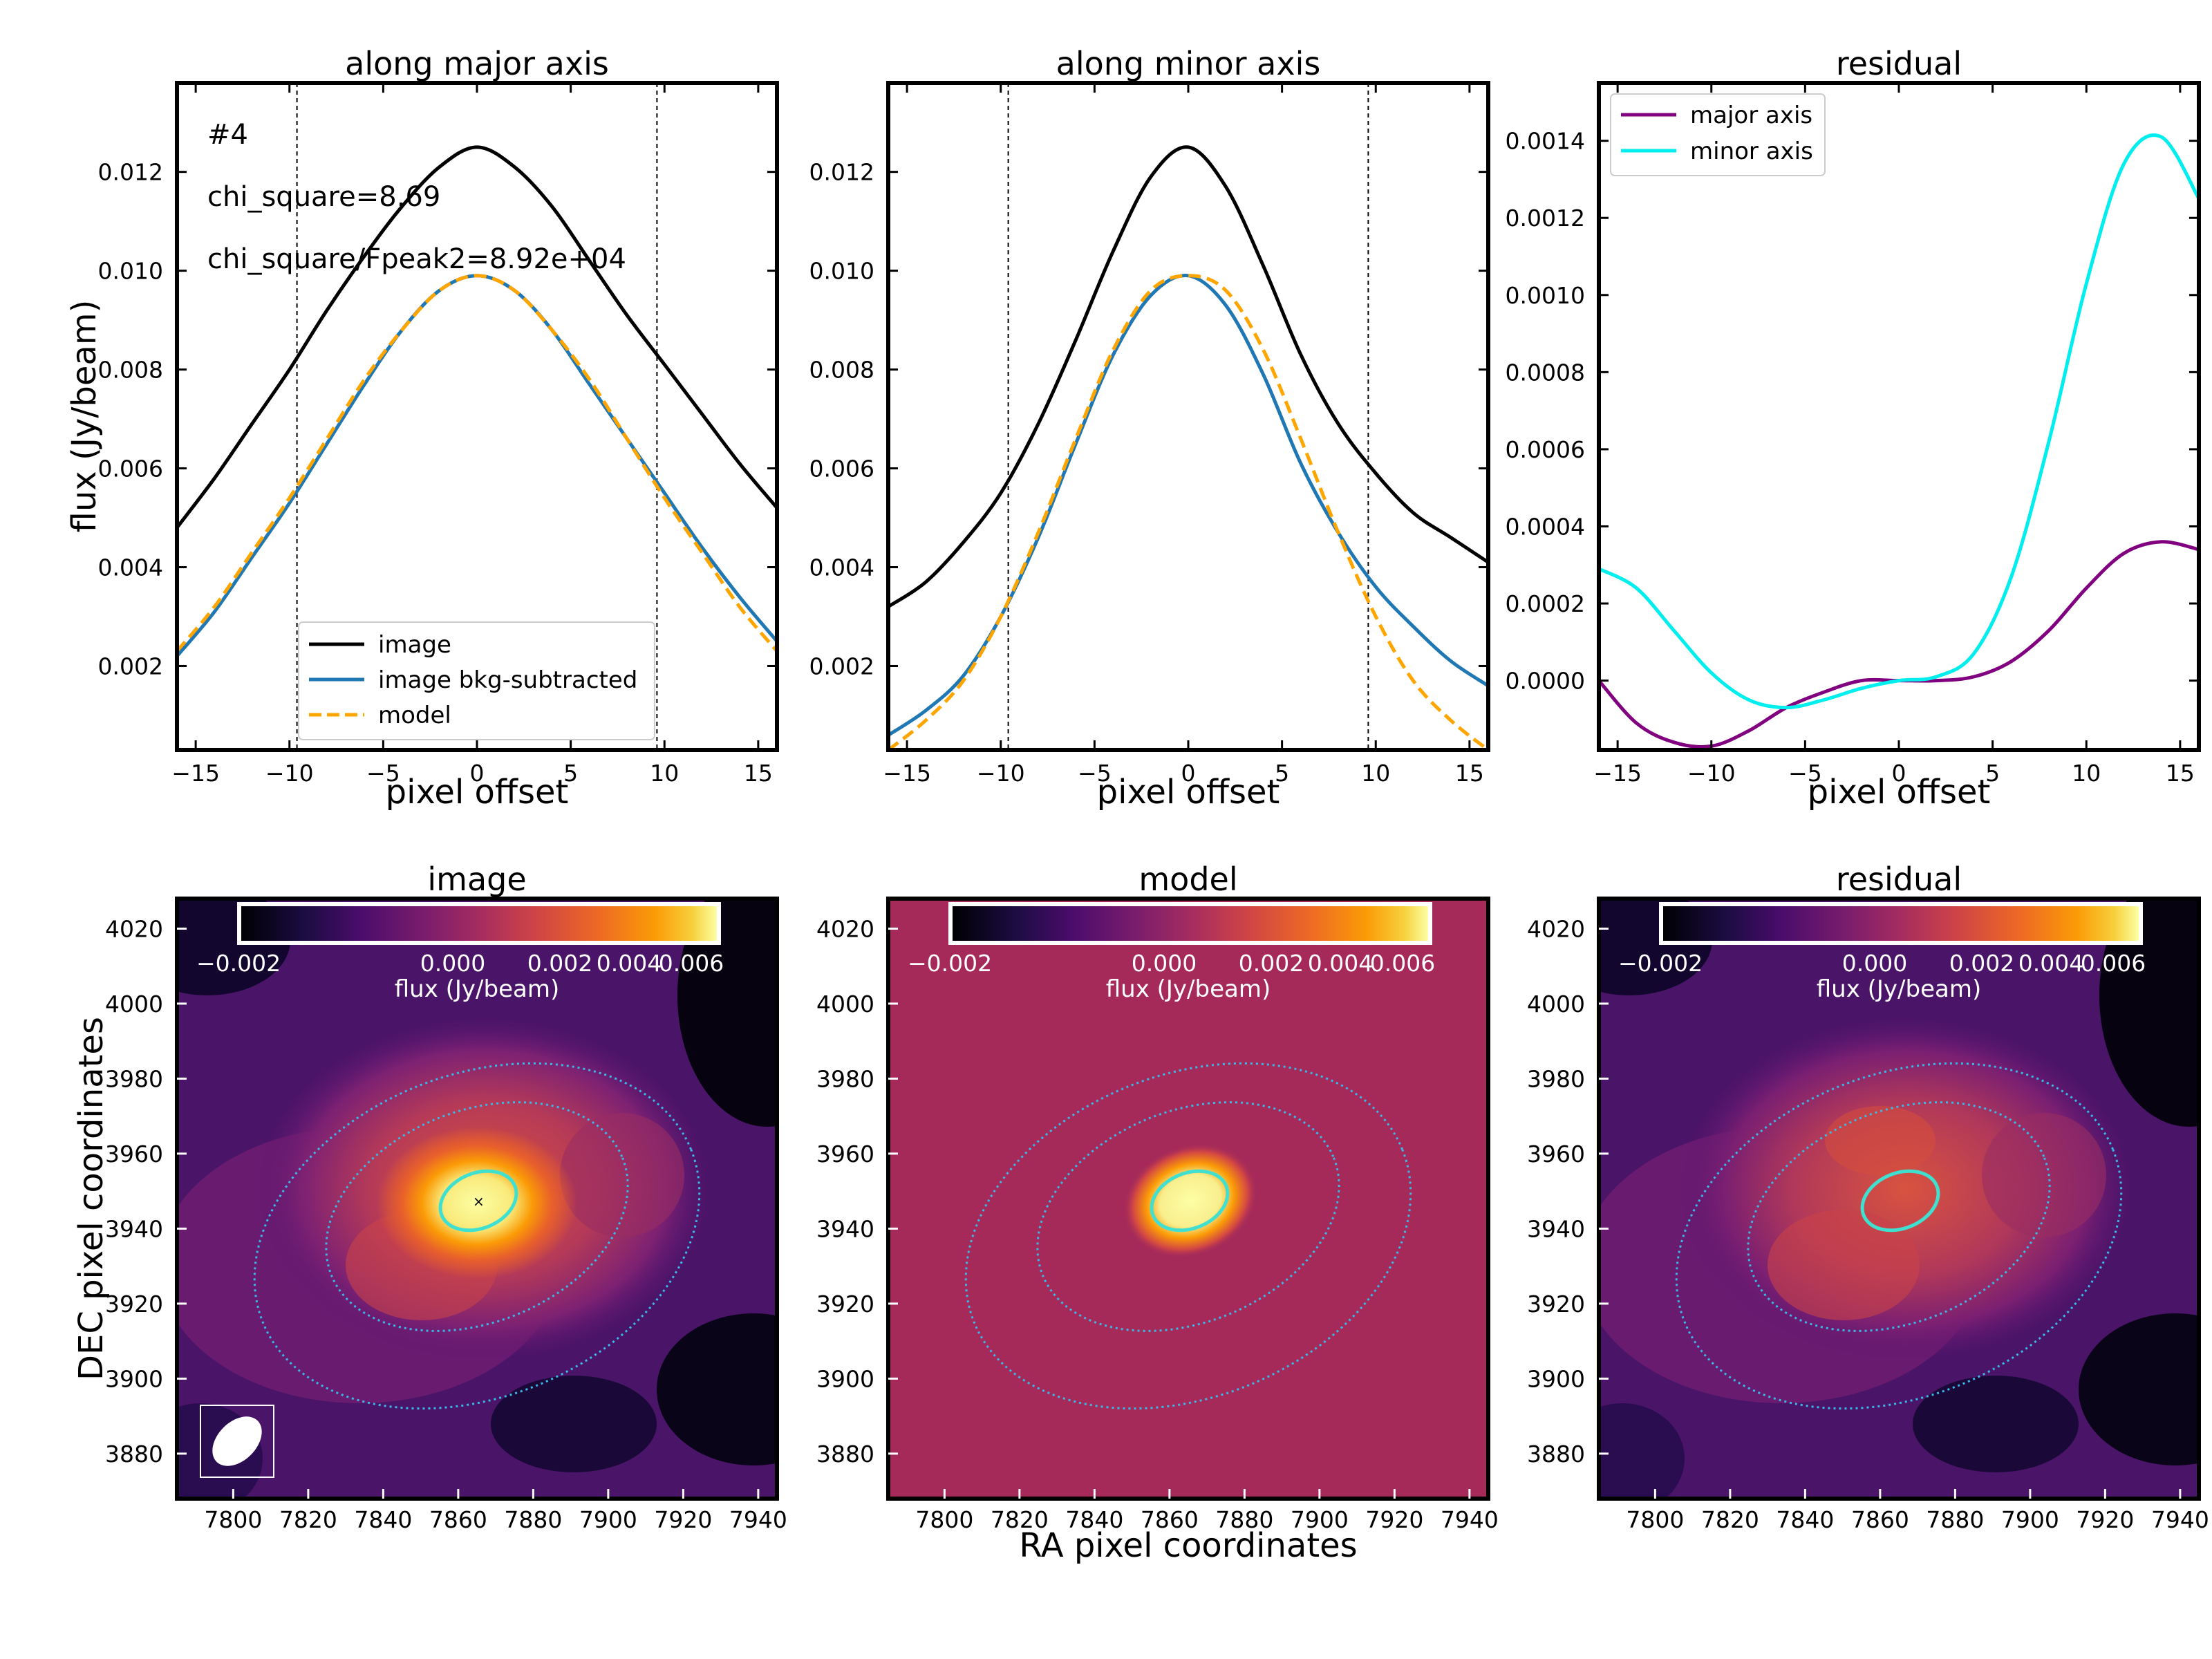 The height and width of the screenshot is (1659, 2212). I want to click on colorbar-tick: 0.000, so click(453, 964).